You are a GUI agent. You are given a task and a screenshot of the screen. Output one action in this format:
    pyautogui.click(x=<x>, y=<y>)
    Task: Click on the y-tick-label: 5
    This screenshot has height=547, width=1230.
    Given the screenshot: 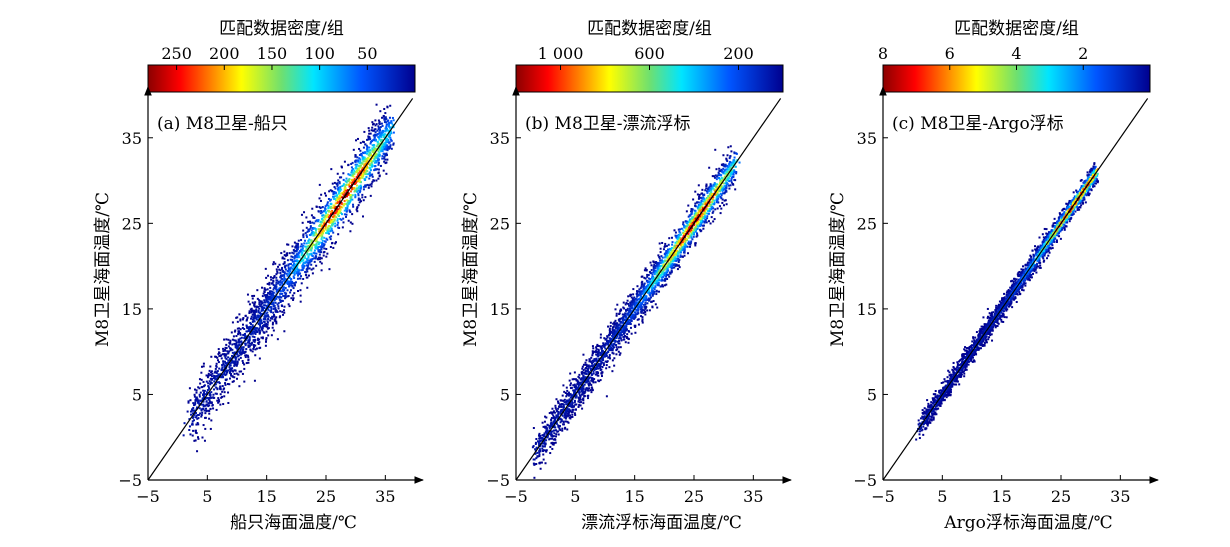 What is the action you would take?
    pyautogui.click(x=137, y=394)
    